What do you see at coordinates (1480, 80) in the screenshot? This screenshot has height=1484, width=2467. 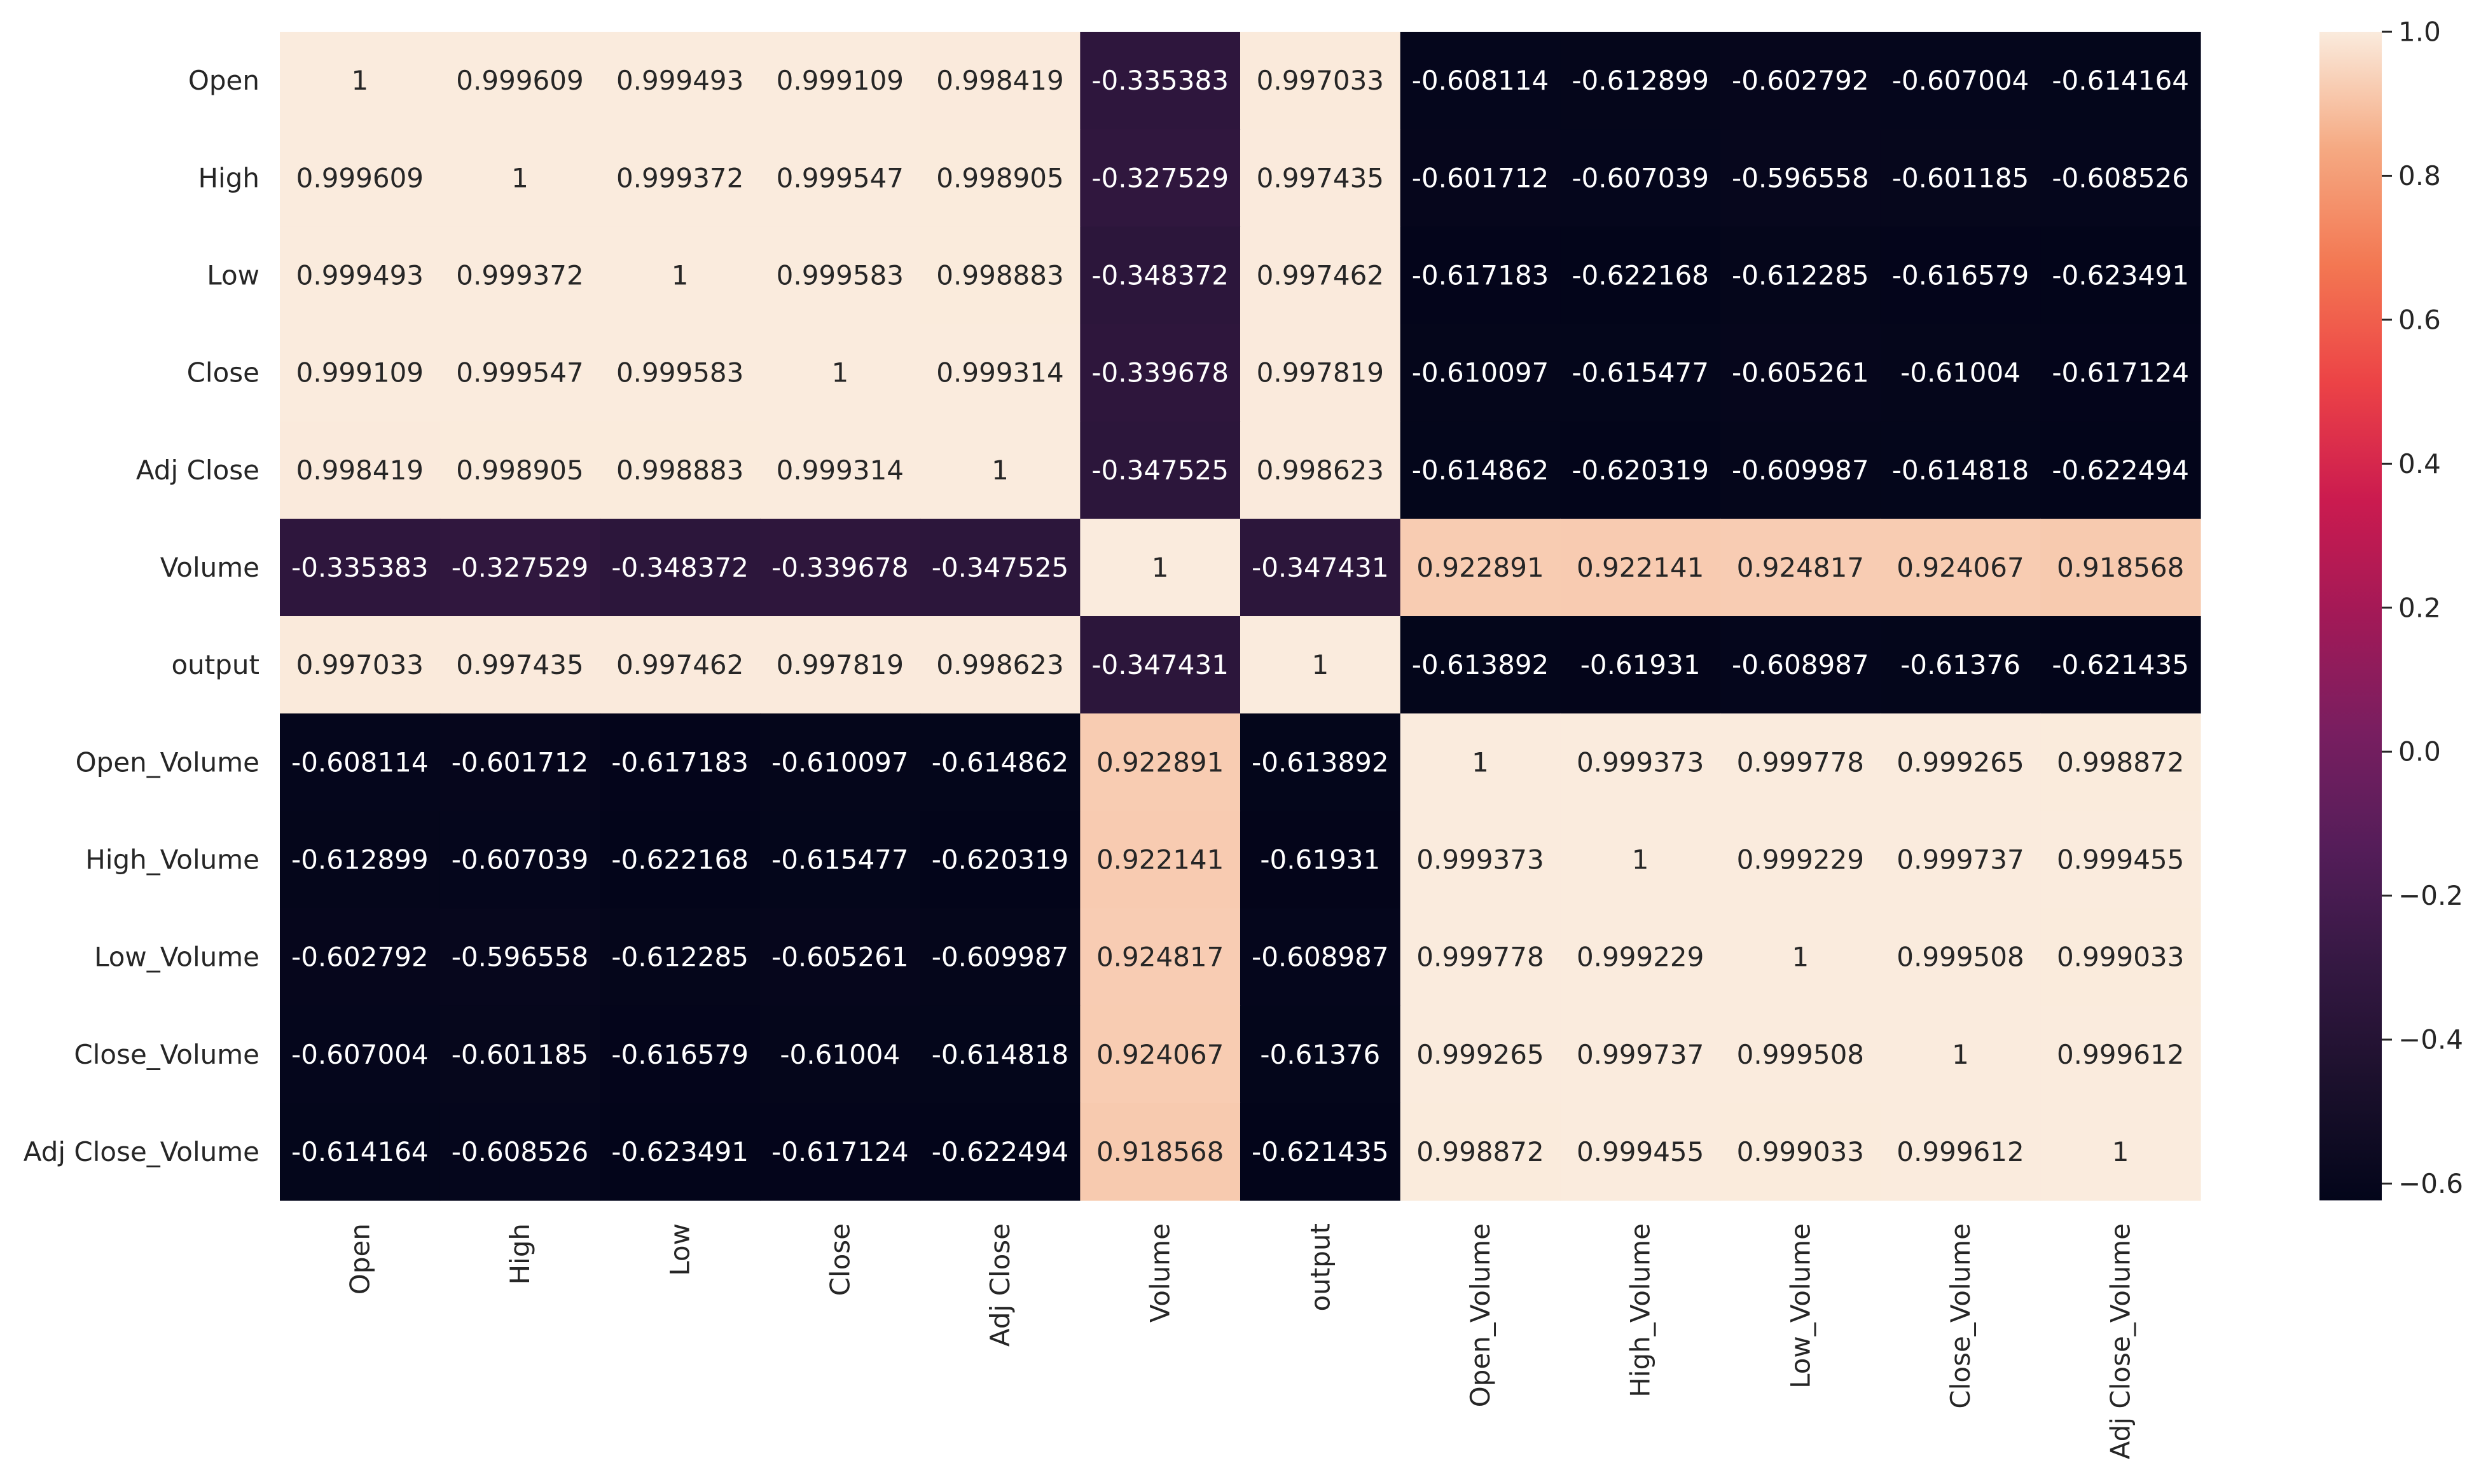 I see `cell-value-label: -0.608114` at bounding box center [1480, 80].